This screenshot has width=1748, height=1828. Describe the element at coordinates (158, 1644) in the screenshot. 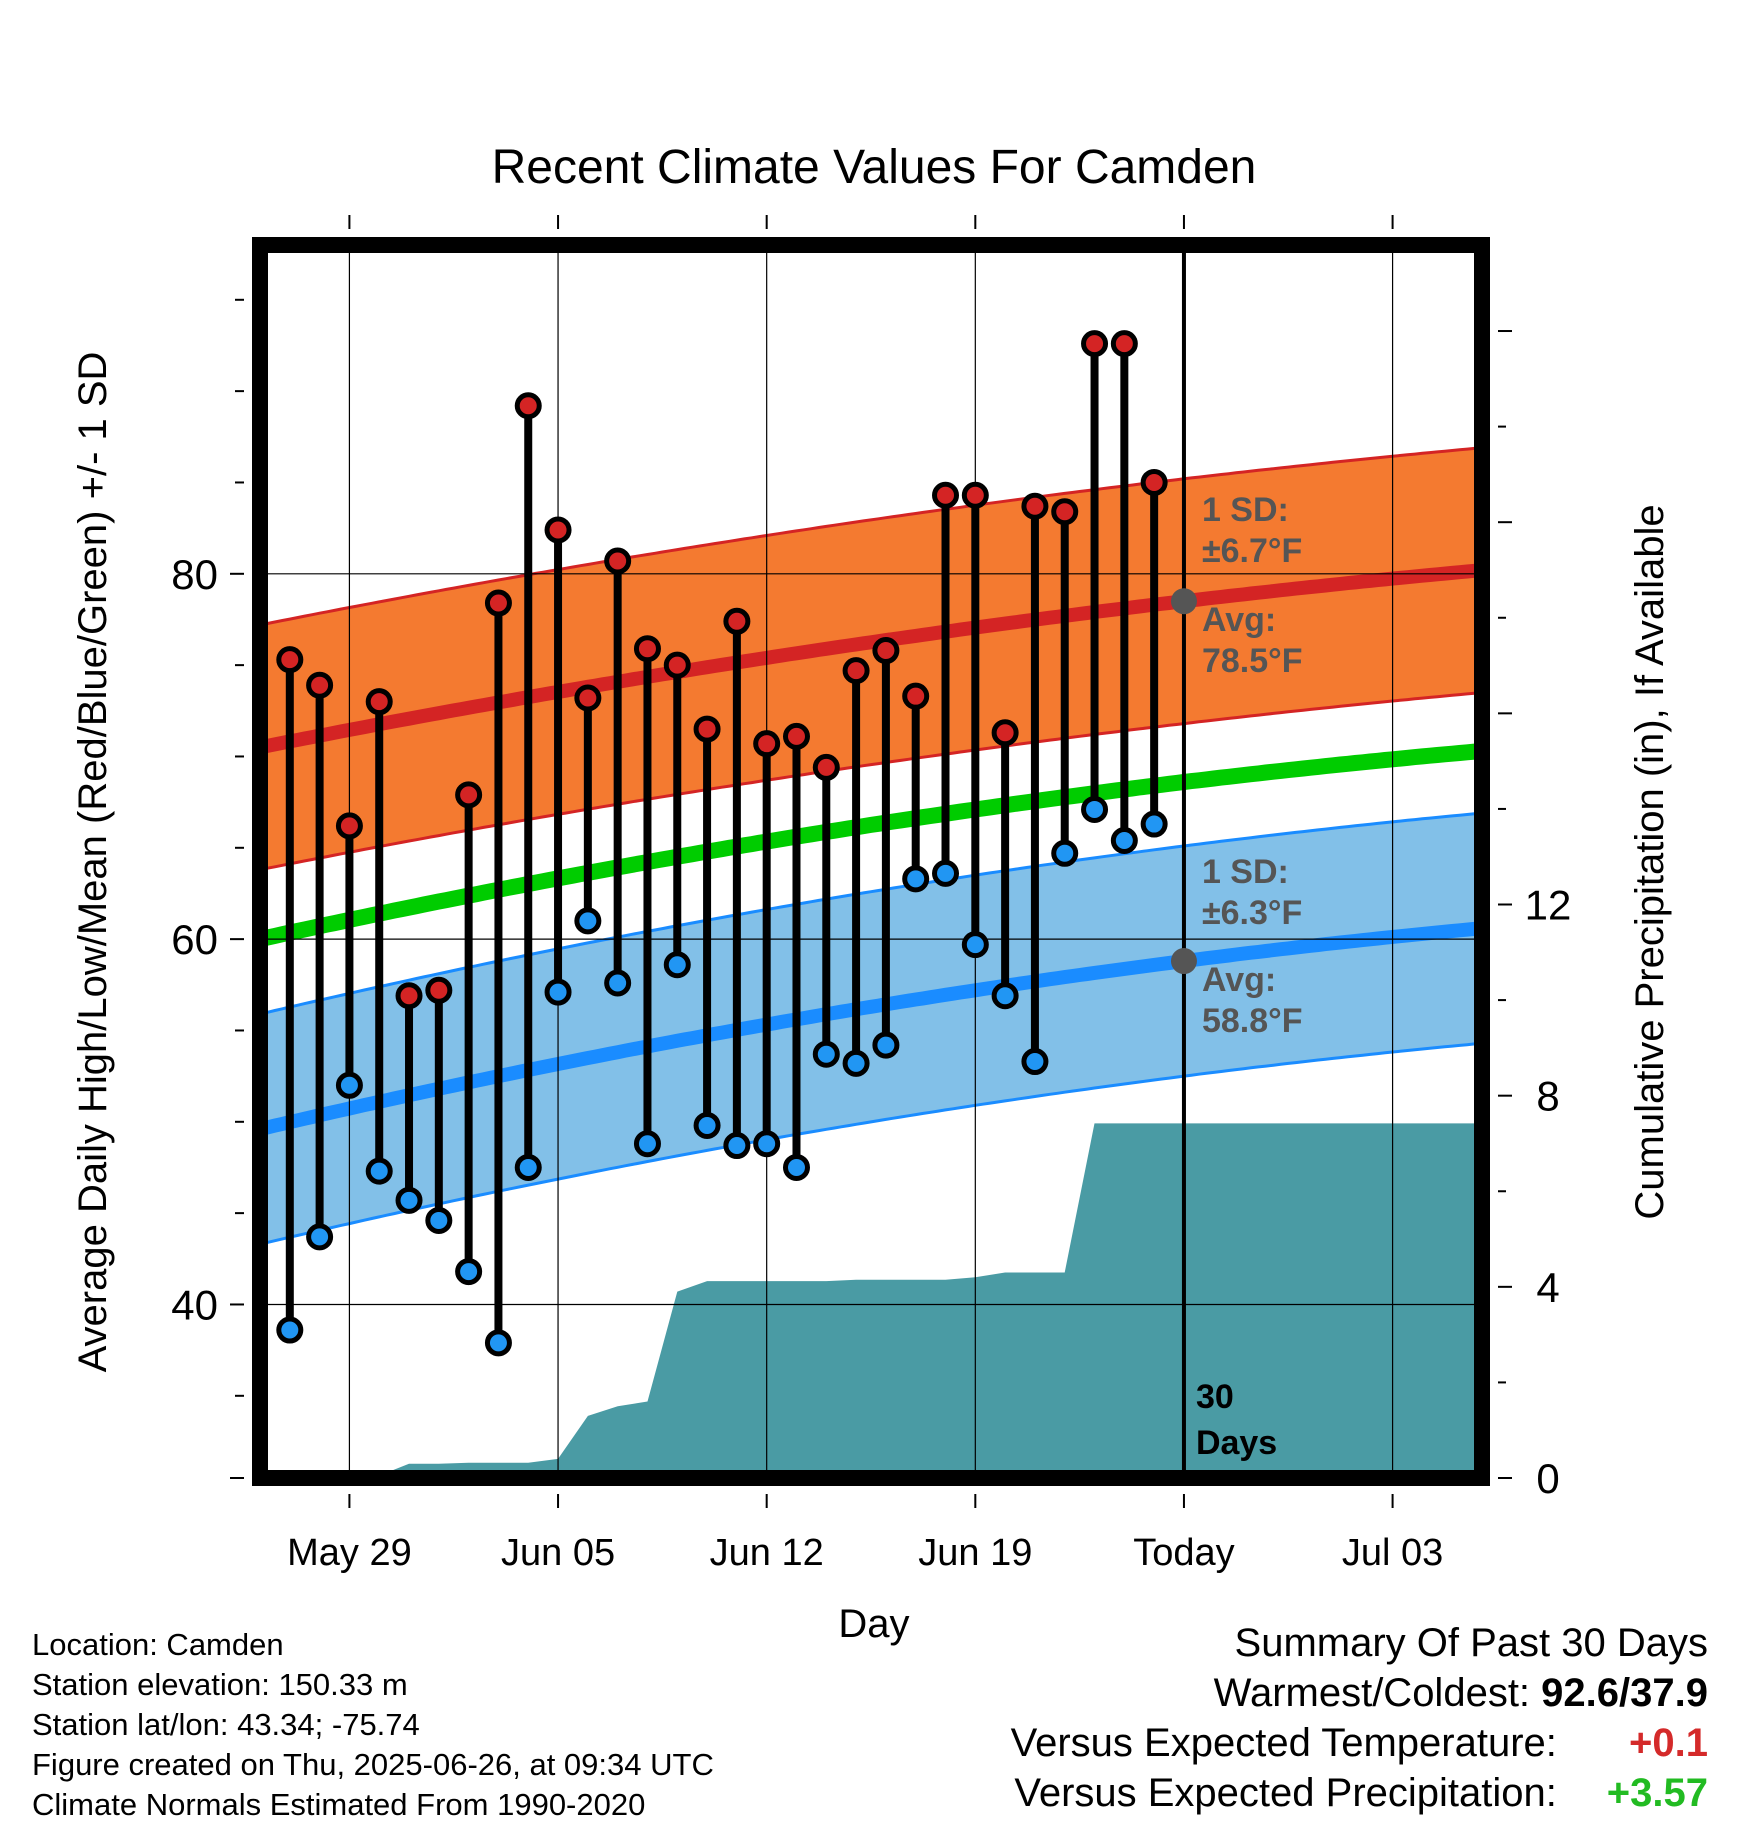

I see `location-text: Location: Camden` at that location.